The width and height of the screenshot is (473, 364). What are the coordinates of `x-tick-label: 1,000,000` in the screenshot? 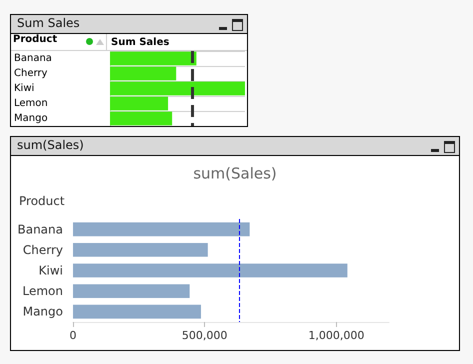 It's located at (336, 335).